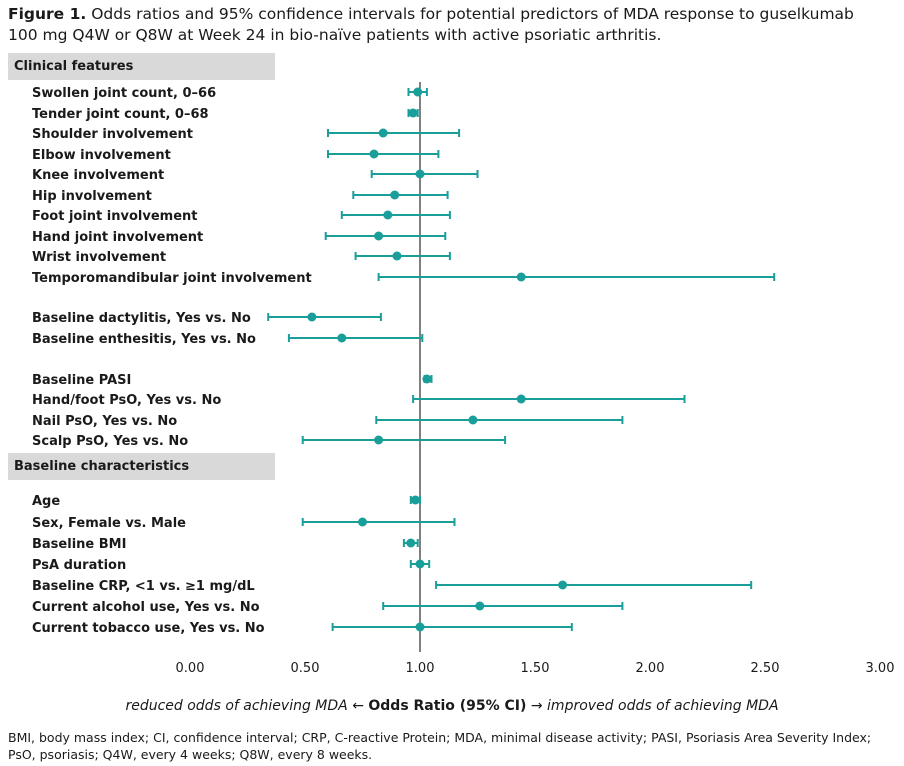  What do you see at coordinates (880, 668) in the screenshot?
I see `x-tick-label: 3.00` at bounding box center [880, 668].